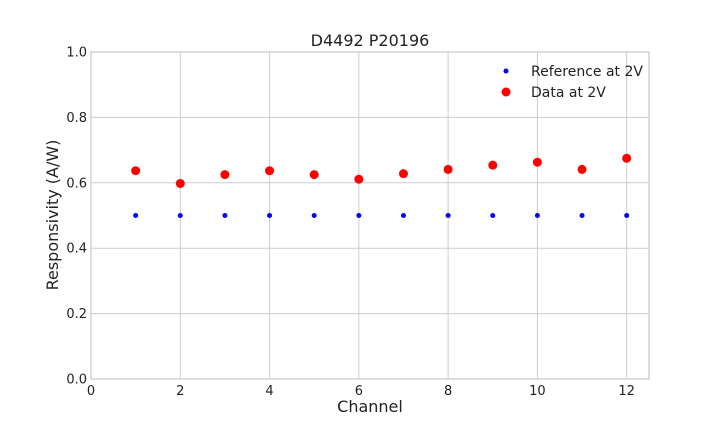 This screenshot has height=432, width=720. I want to click on y-tick-label: 1.0, so click(76, 53).